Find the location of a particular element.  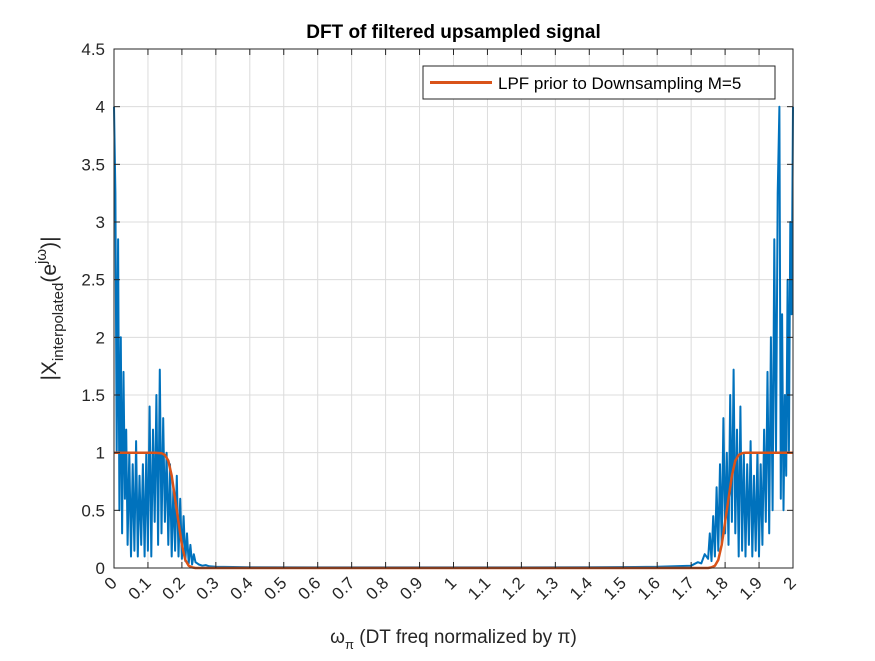

y-tick-label: 0.5 is located at coordinates (93, 510).